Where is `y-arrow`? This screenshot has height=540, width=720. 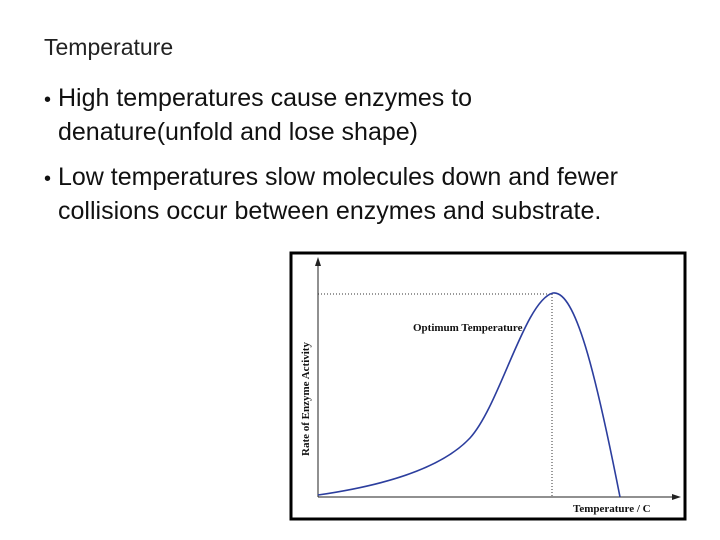 y-arrow is located at coordinates (318, 261).